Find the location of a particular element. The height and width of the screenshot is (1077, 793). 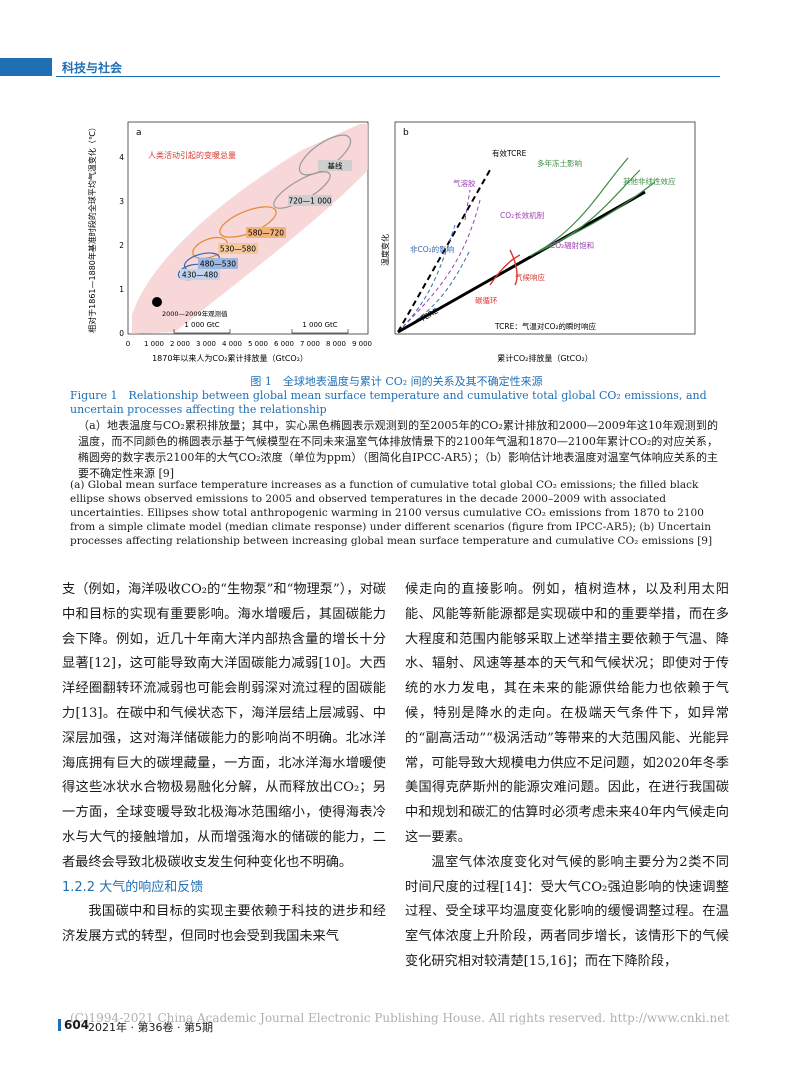

y-tick: 4 is located at coordinates (121, 157).